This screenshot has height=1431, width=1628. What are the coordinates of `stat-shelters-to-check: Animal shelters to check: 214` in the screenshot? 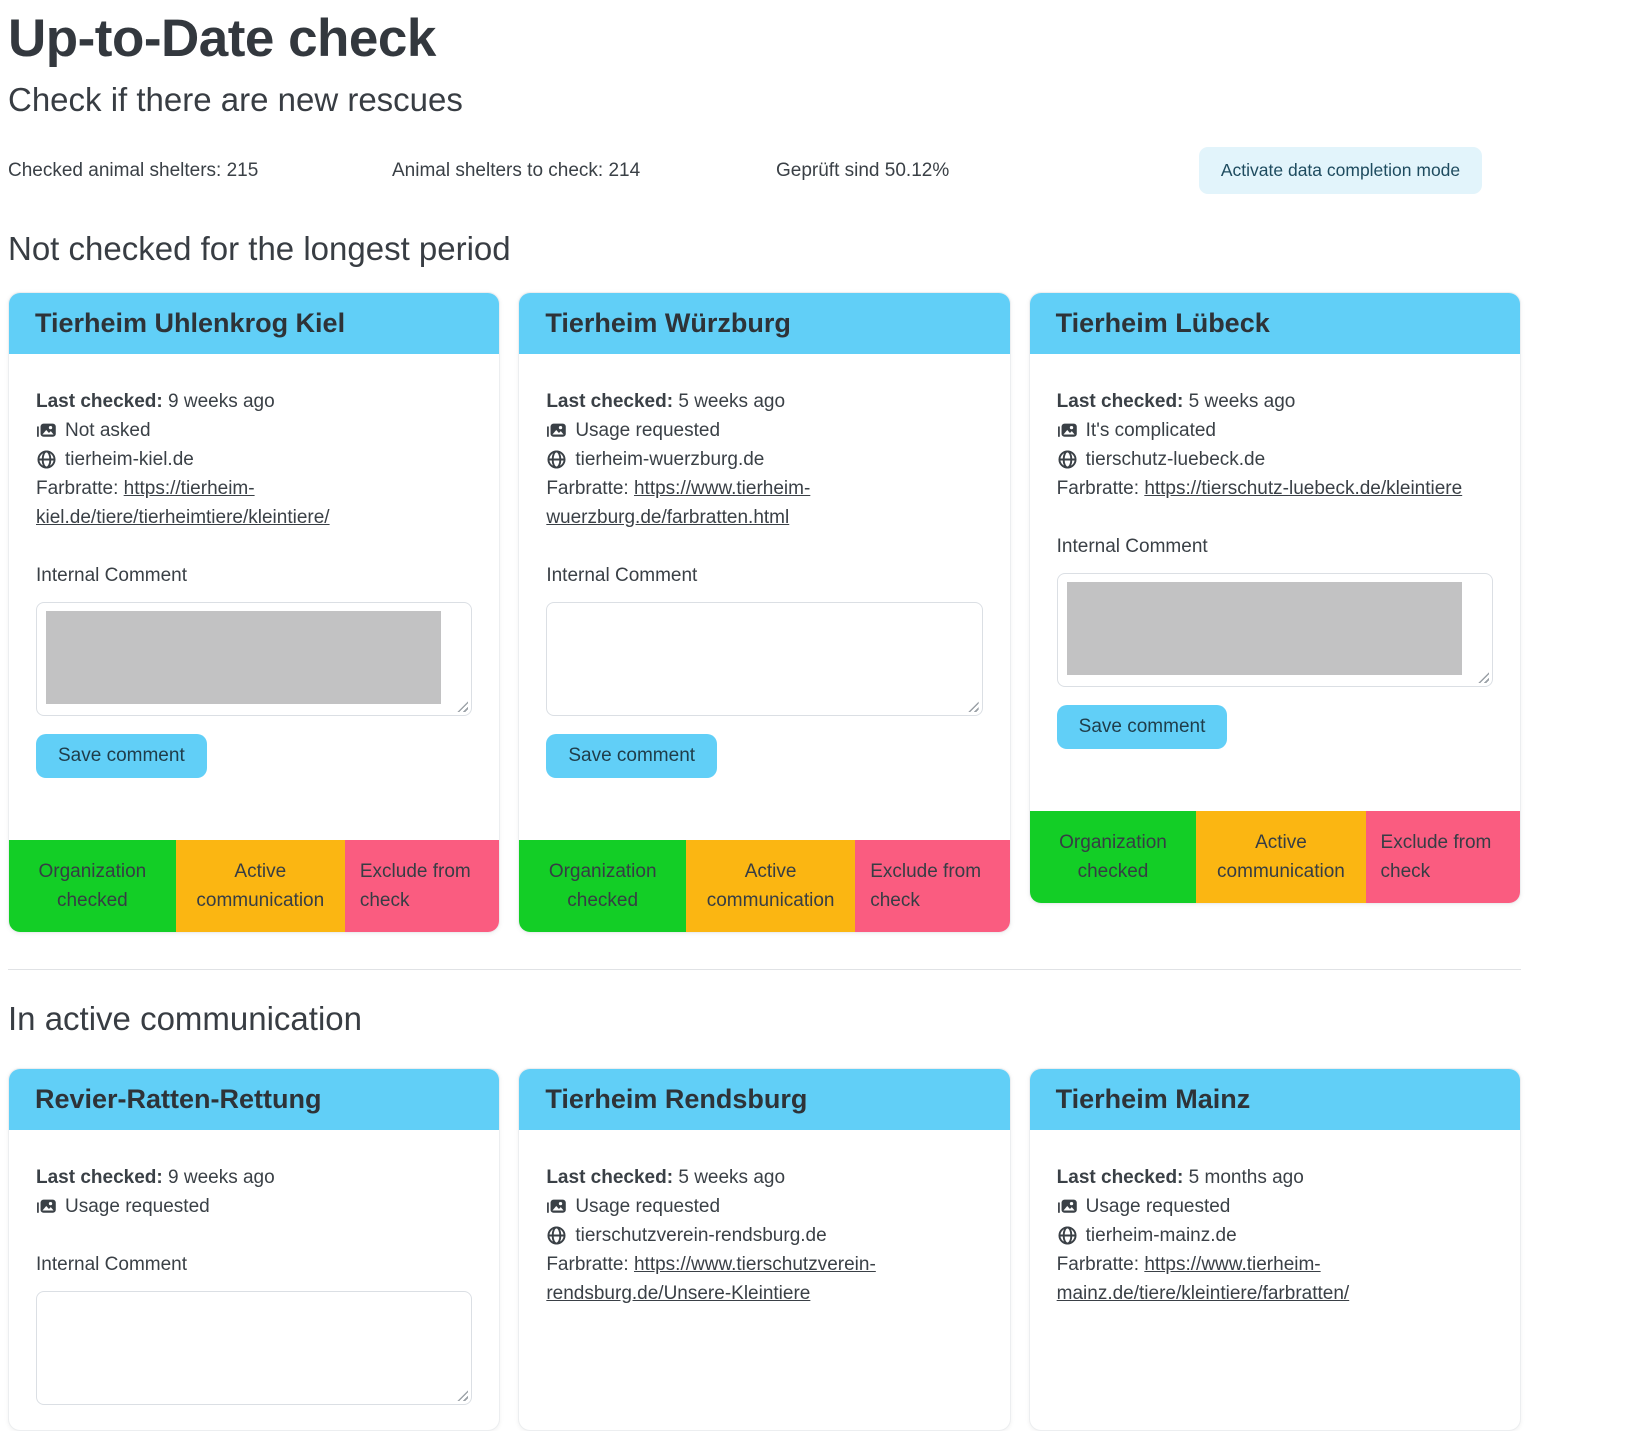 It's located at (516, 170).